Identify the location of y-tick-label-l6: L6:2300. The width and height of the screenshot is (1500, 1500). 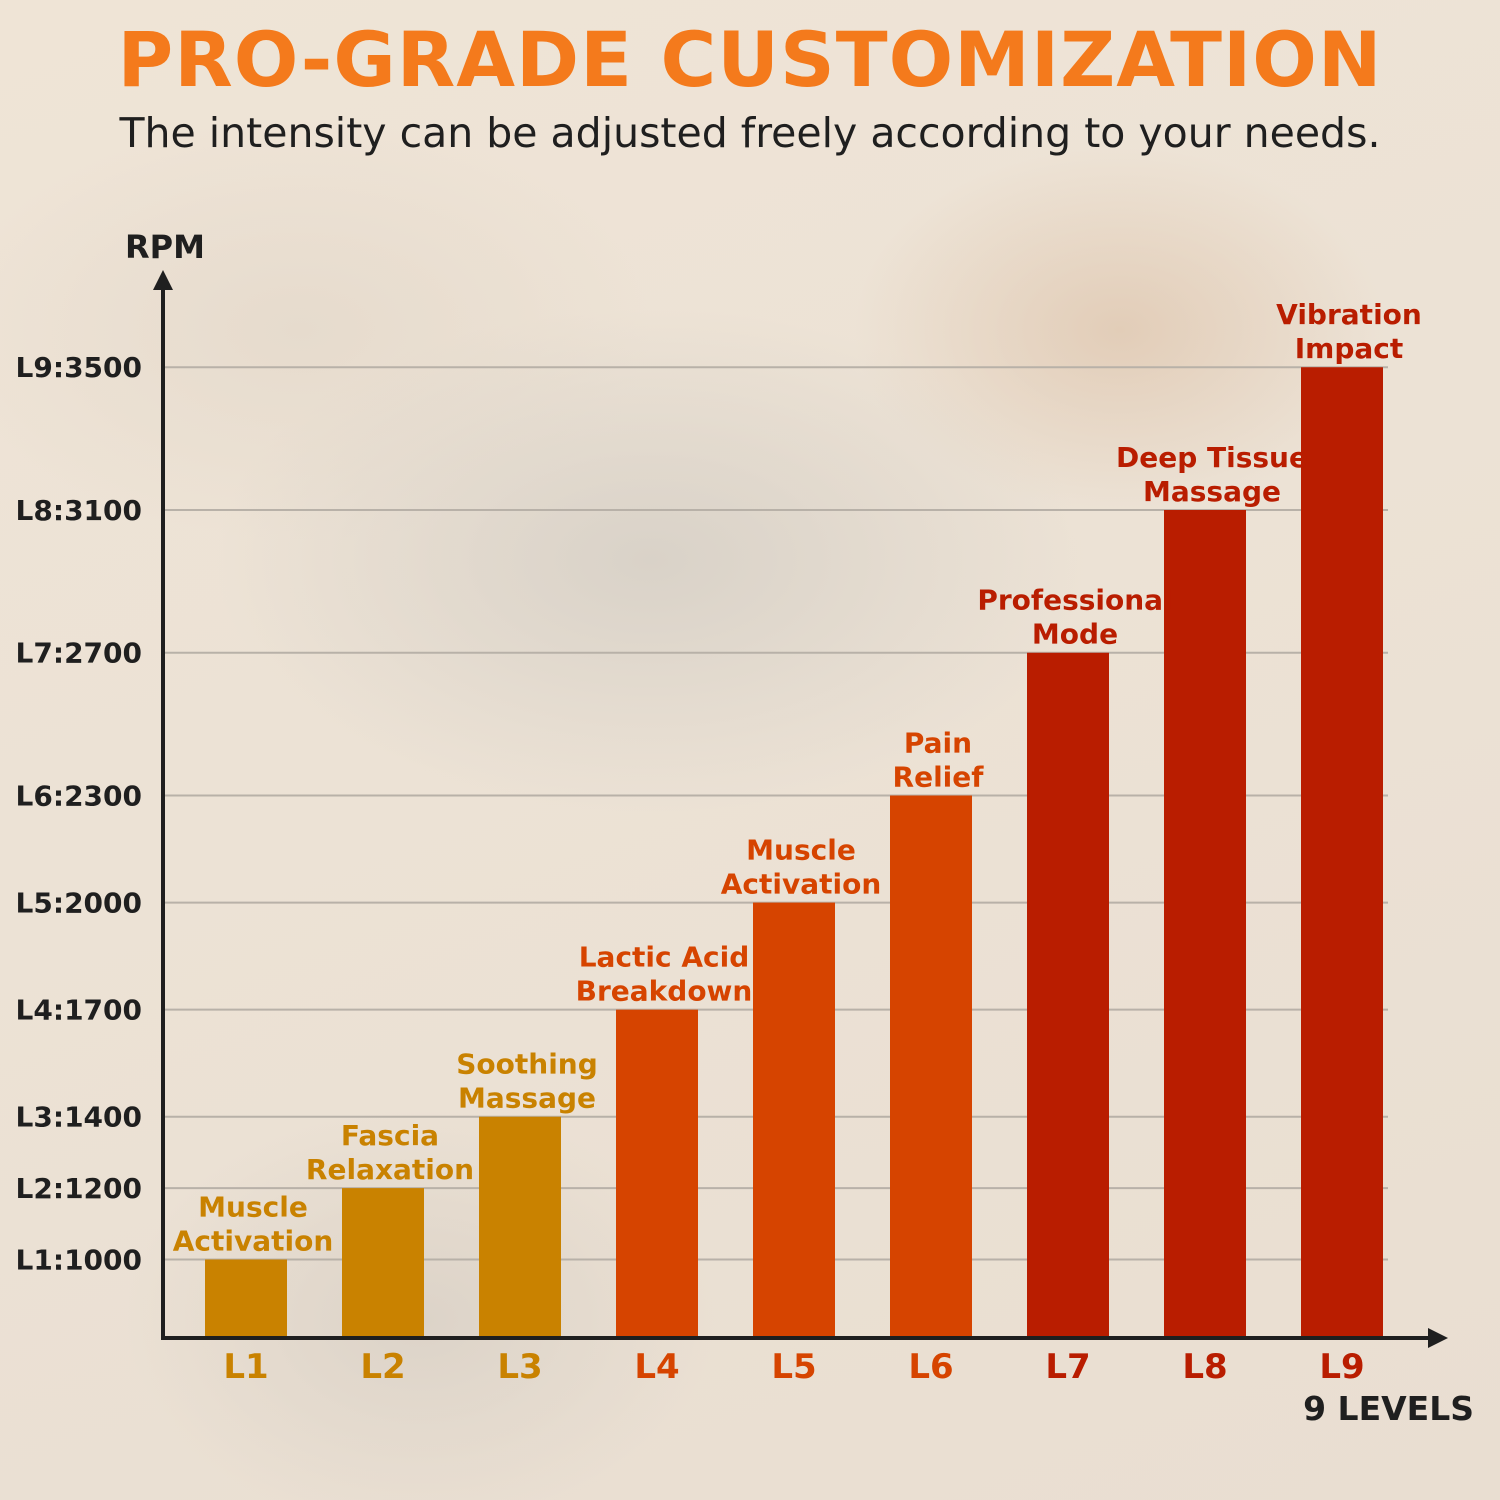
(79, 796).